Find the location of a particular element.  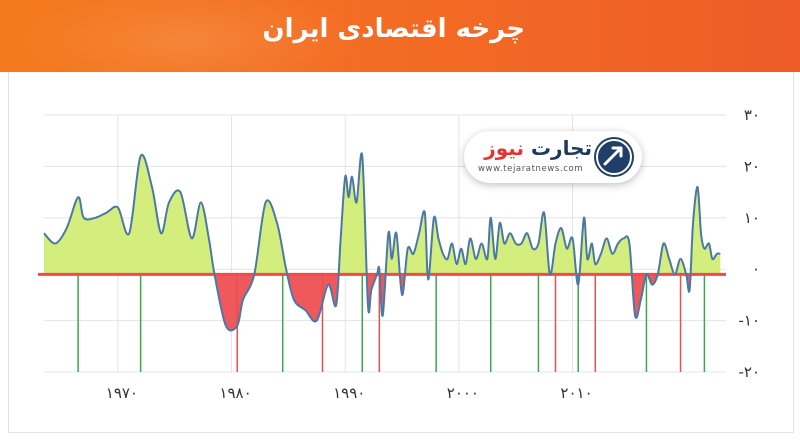

x-tick-label: ۲۰۰۰ is located at coordinates (463, 393).